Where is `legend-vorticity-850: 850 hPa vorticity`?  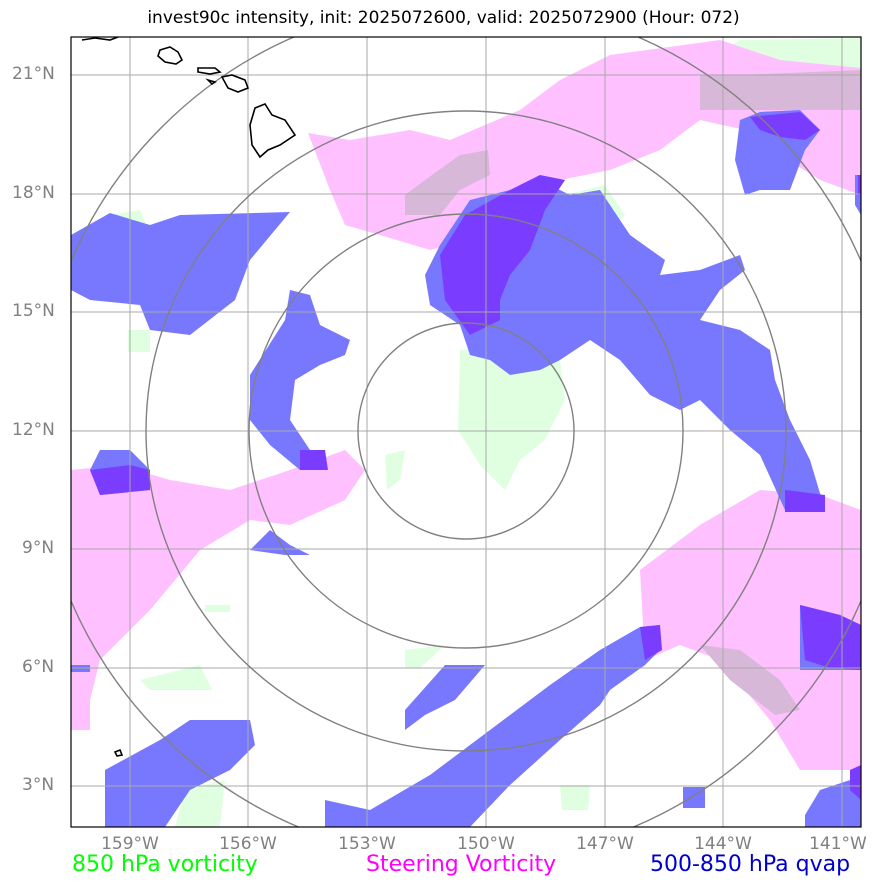 legend-vorticity-850: 850 hPa vorticity is located at coordinates (165, 864).